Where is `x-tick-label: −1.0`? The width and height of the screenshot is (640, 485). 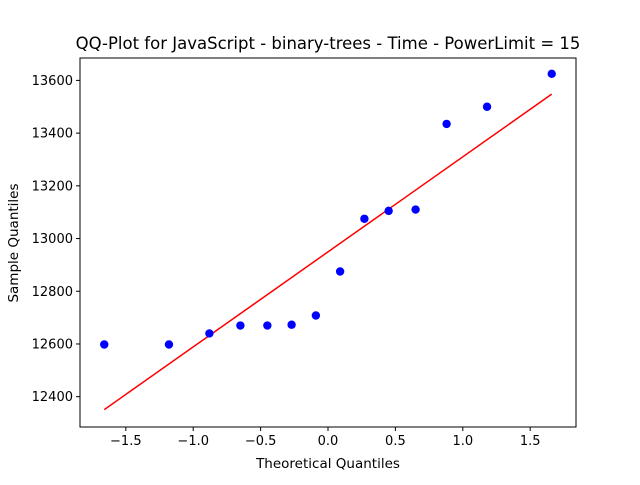 x-tick-label: −1.0 is located at coordinates (193, 441).